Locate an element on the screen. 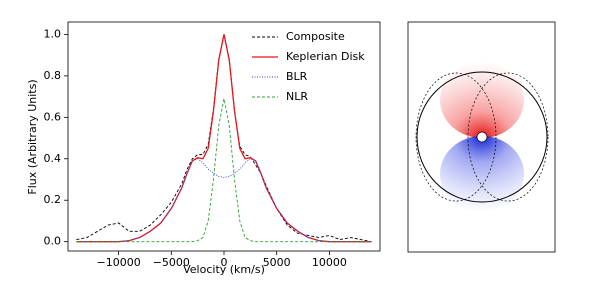  legend-label: Keplerian Disk is located at coordinates (325, 56).